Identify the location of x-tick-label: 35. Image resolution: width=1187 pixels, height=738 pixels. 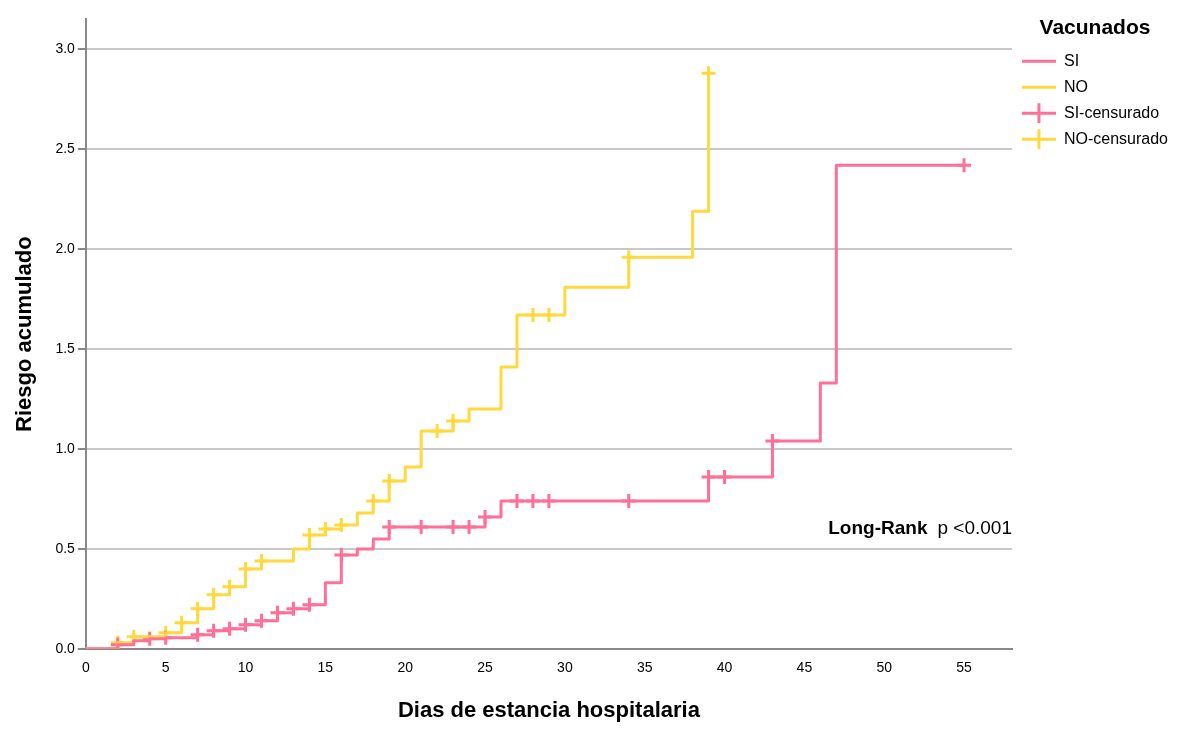
(644, 667).